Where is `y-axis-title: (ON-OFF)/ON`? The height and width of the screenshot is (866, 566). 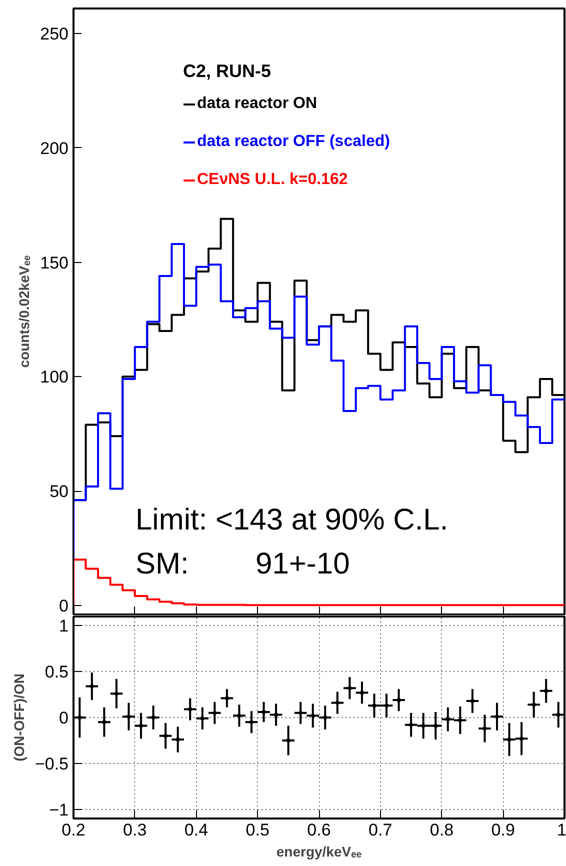 y-axis-title: (ON-OFF)/ON is located at coordinates (18, 718).